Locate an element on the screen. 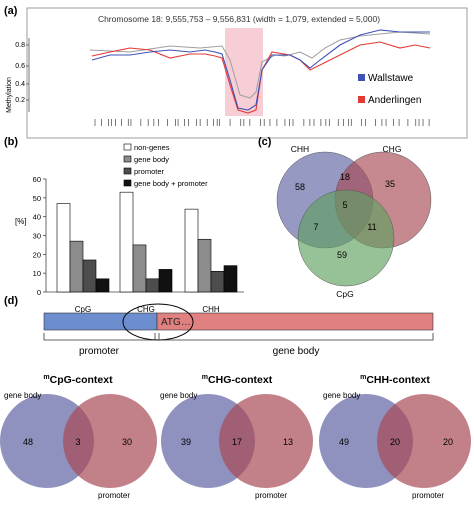  venn-title: mCpG-context is located at coordinates (78, 380).